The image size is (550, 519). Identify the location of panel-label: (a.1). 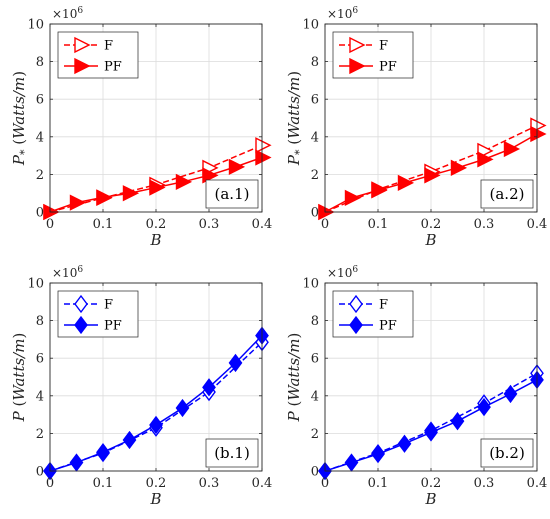
(232, 194).